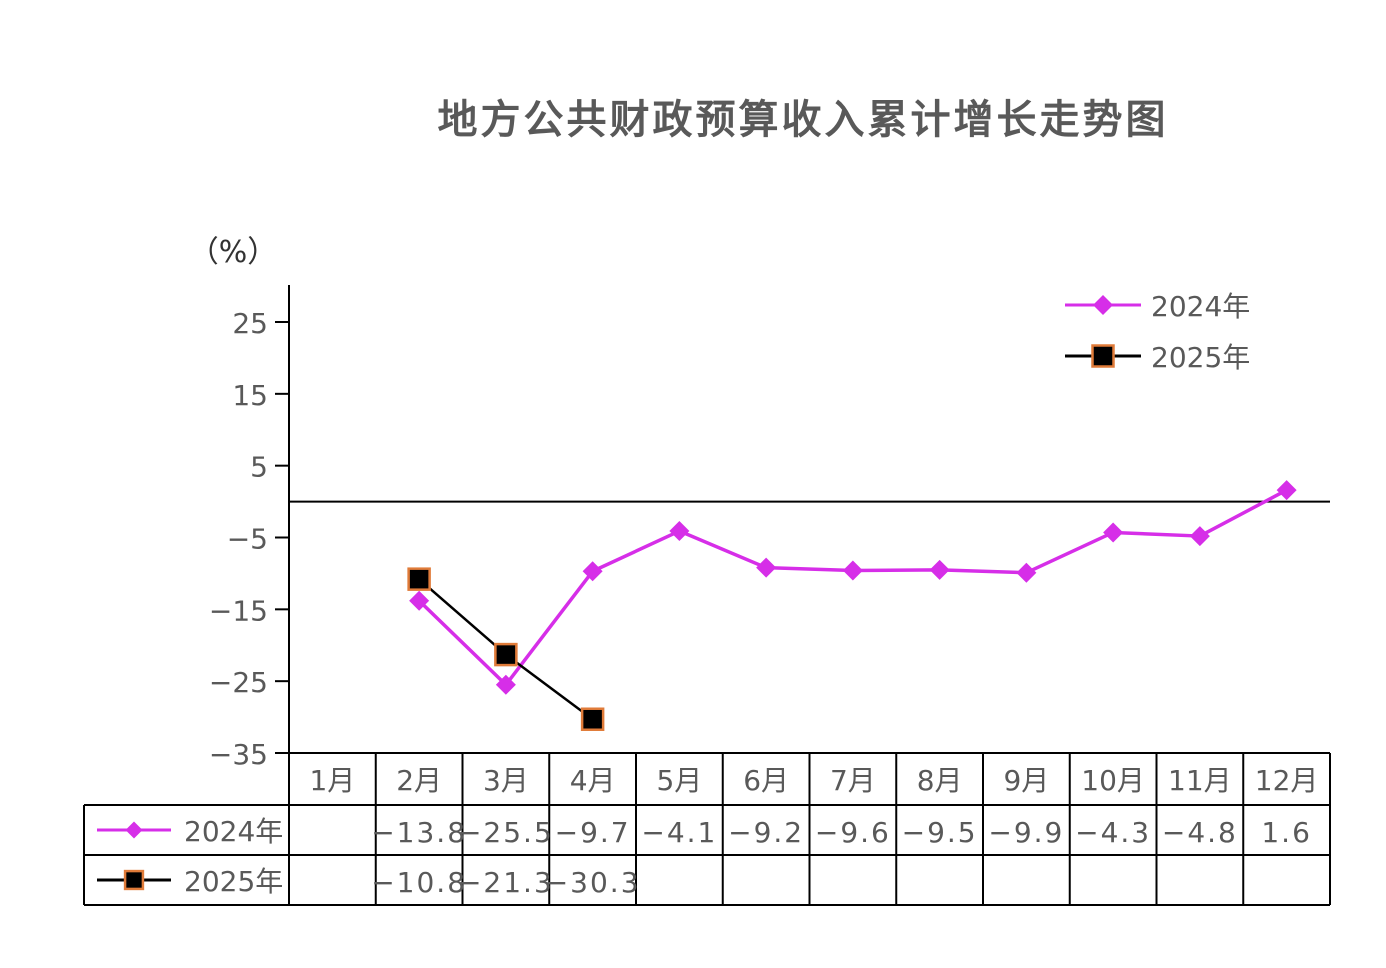 The height and width of the screenshot is (968, 1386). Describe the element at coordinates (593, 780) in the screenshot. I see `x-category-label: 4月` at that location.